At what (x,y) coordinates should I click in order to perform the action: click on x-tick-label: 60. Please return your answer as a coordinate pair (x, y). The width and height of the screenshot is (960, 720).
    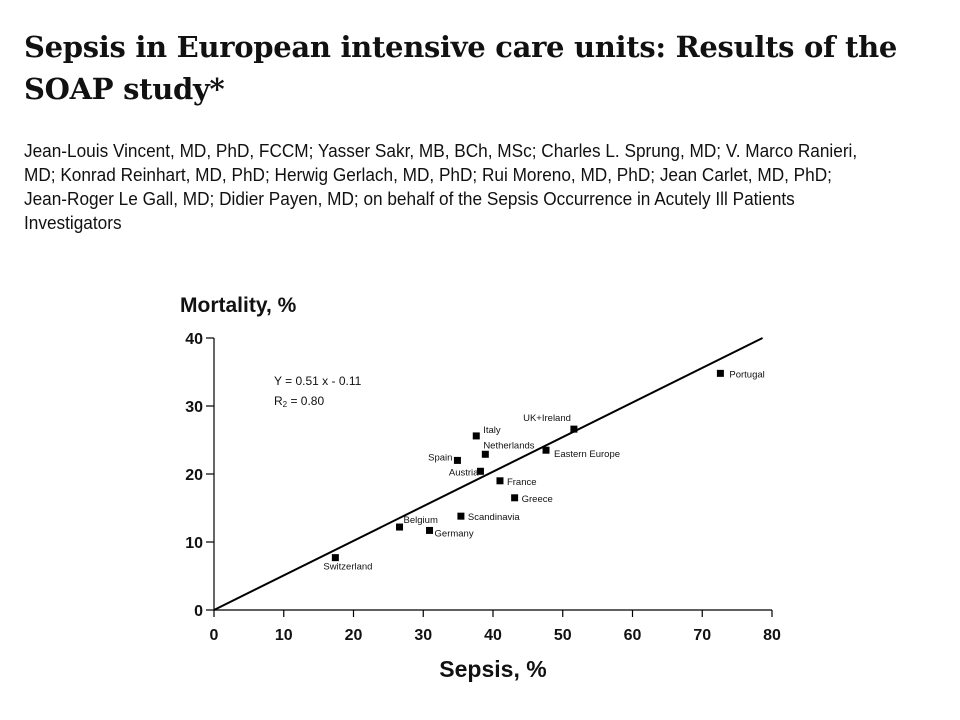
    Looking at the image, I should click on (633, 635).